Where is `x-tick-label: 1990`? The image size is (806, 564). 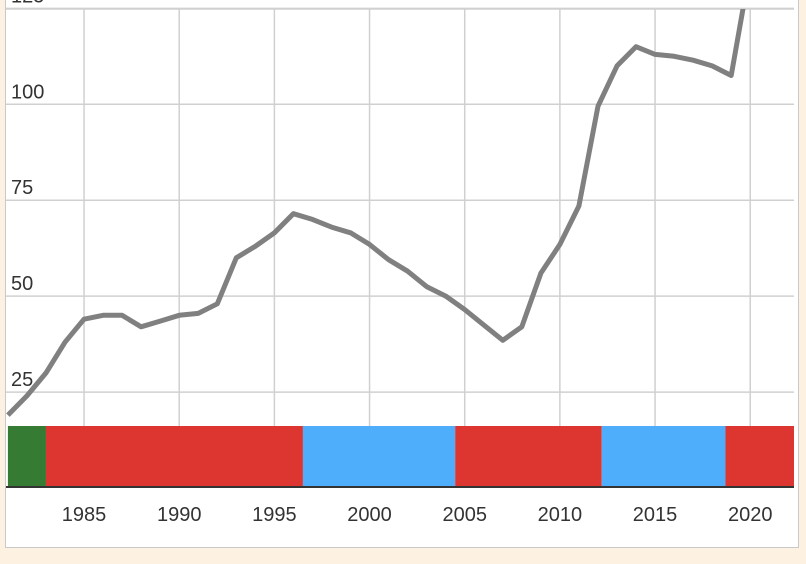
x-tick-label: 1990 is located at coordinates (179, 515).